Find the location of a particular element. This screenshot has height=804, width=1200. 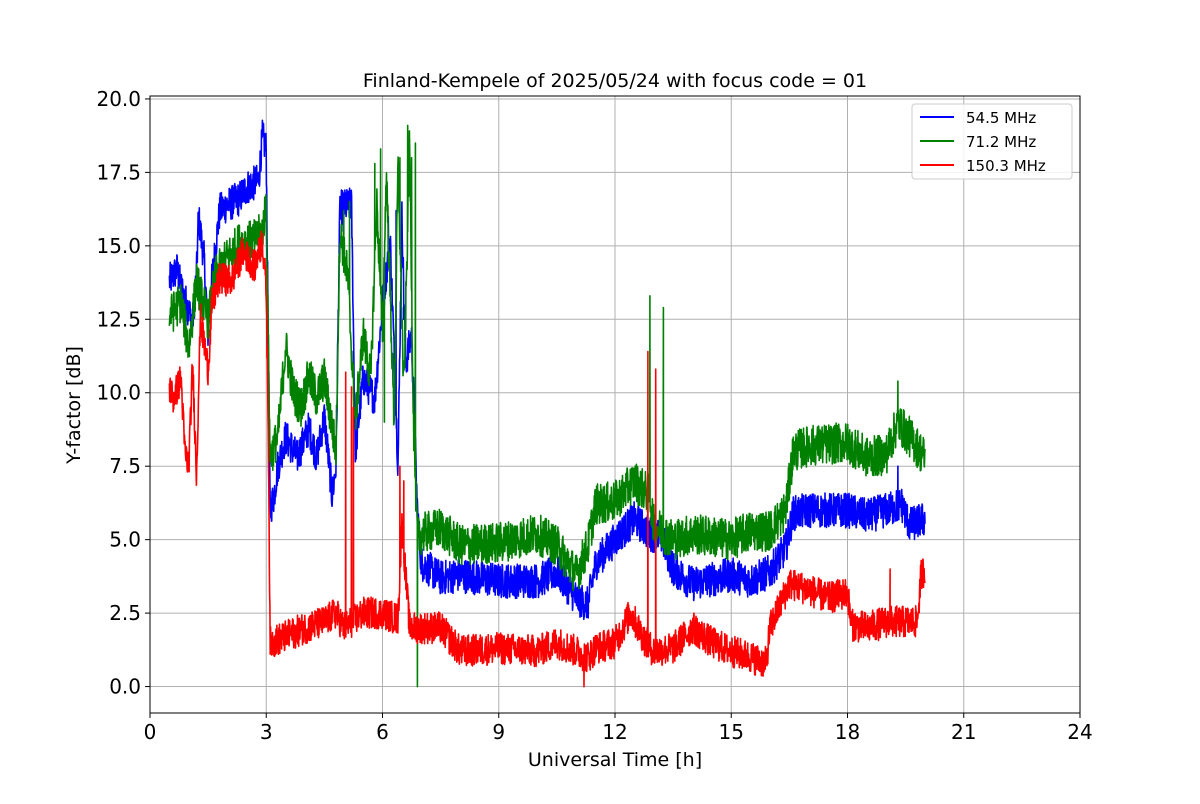

x-axis: 0 3 6 9 12 15 18 21 24 is located at coordinates (618, 728).